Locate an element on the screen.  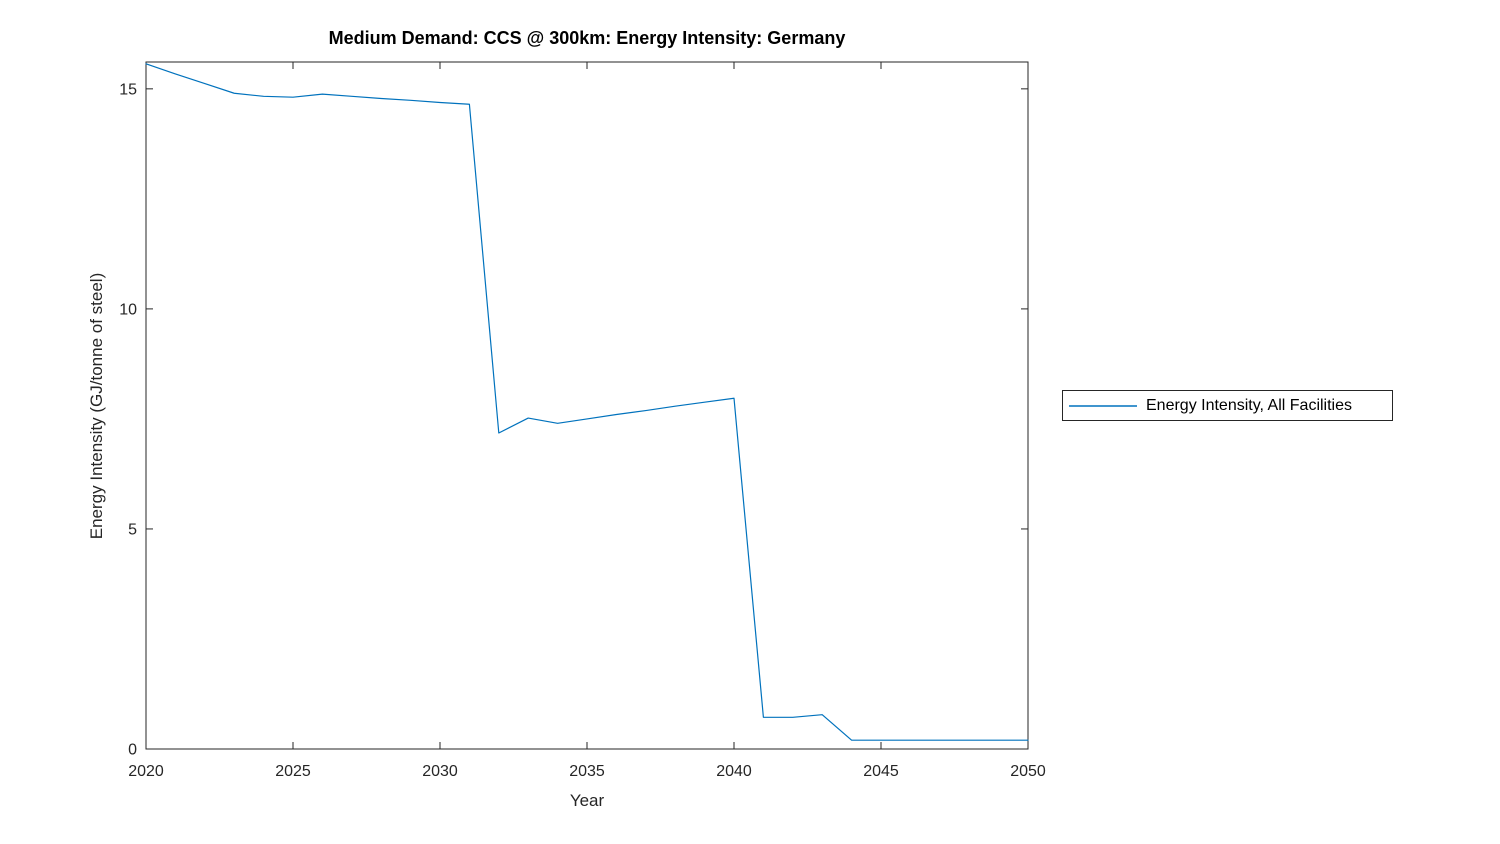
x-tick-label: 2020 is located at coordinates (146, 771).